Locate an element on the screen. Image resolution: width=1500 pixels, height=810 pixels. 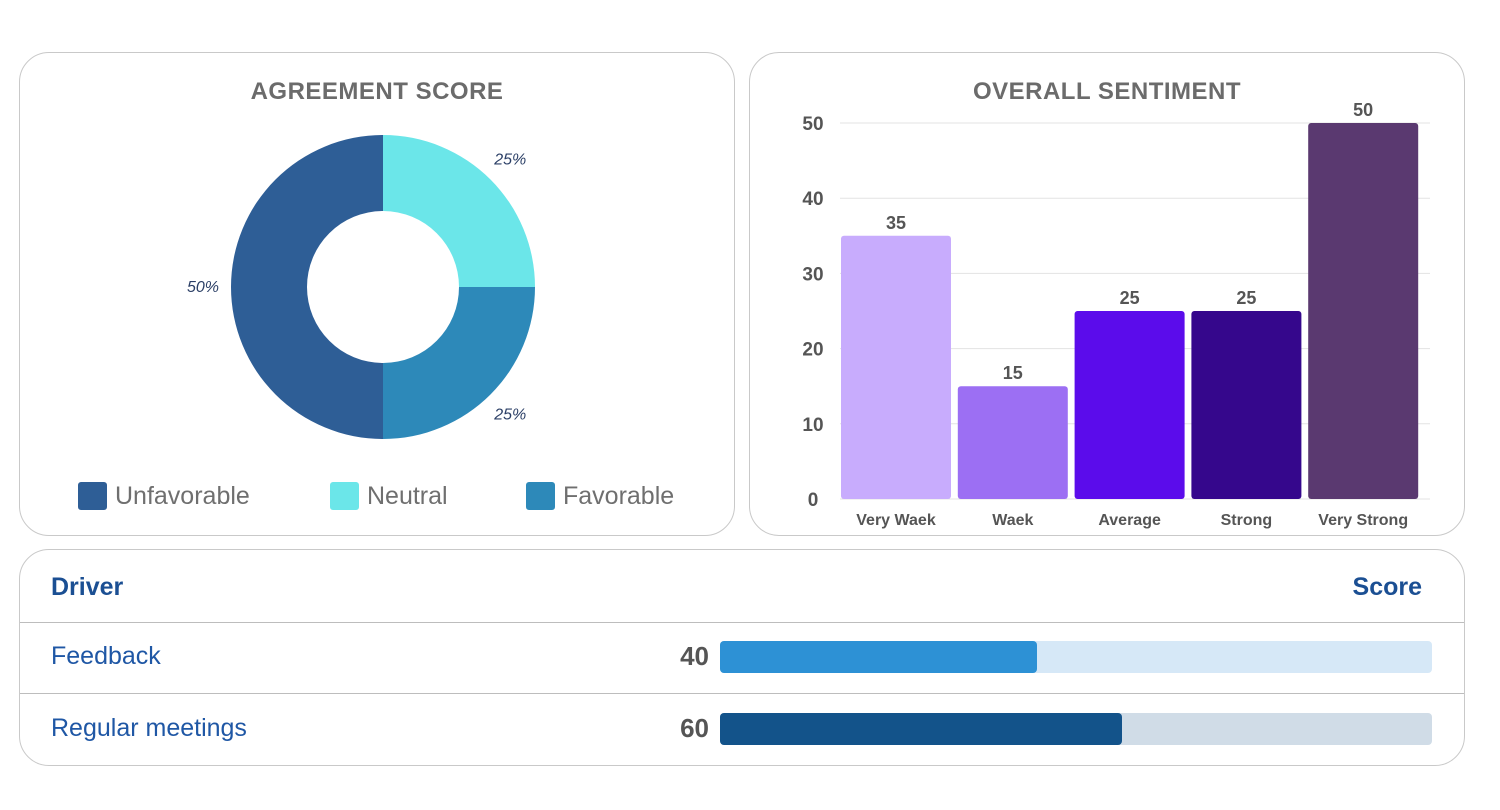
score-bar-fill-feedback is located at coordinates (878, 657).